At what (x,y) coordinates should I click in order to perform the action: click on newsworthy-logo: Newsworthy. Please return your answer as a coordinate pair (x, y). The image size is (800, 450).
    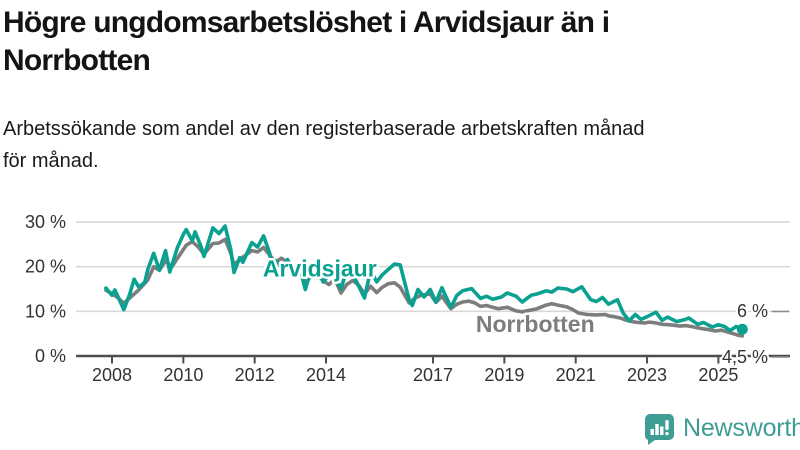
    Looking at the image, I should click on (721, 428).